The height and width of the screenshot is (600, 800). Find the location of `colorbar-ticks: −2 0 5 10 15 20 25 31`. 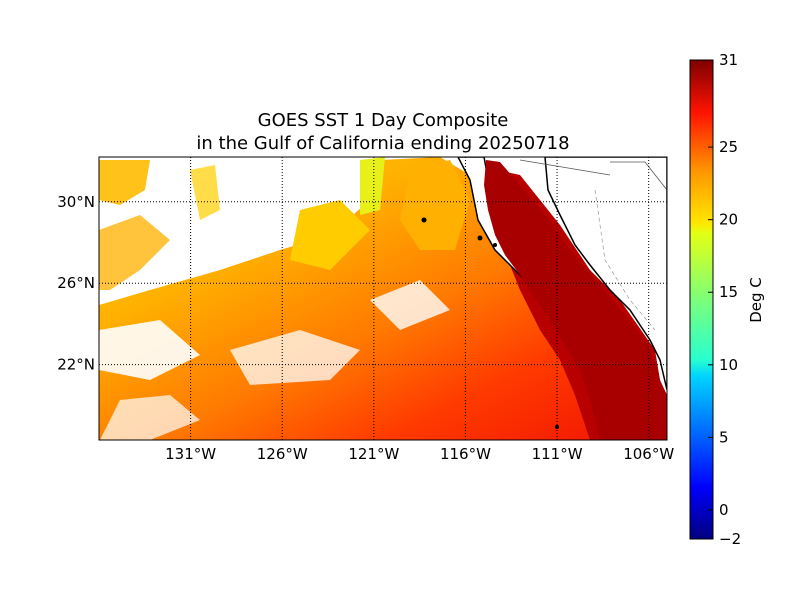

colorbar-ticks: −2 0 5 10 15 20 25 31 is located at coordinates (724, 299).